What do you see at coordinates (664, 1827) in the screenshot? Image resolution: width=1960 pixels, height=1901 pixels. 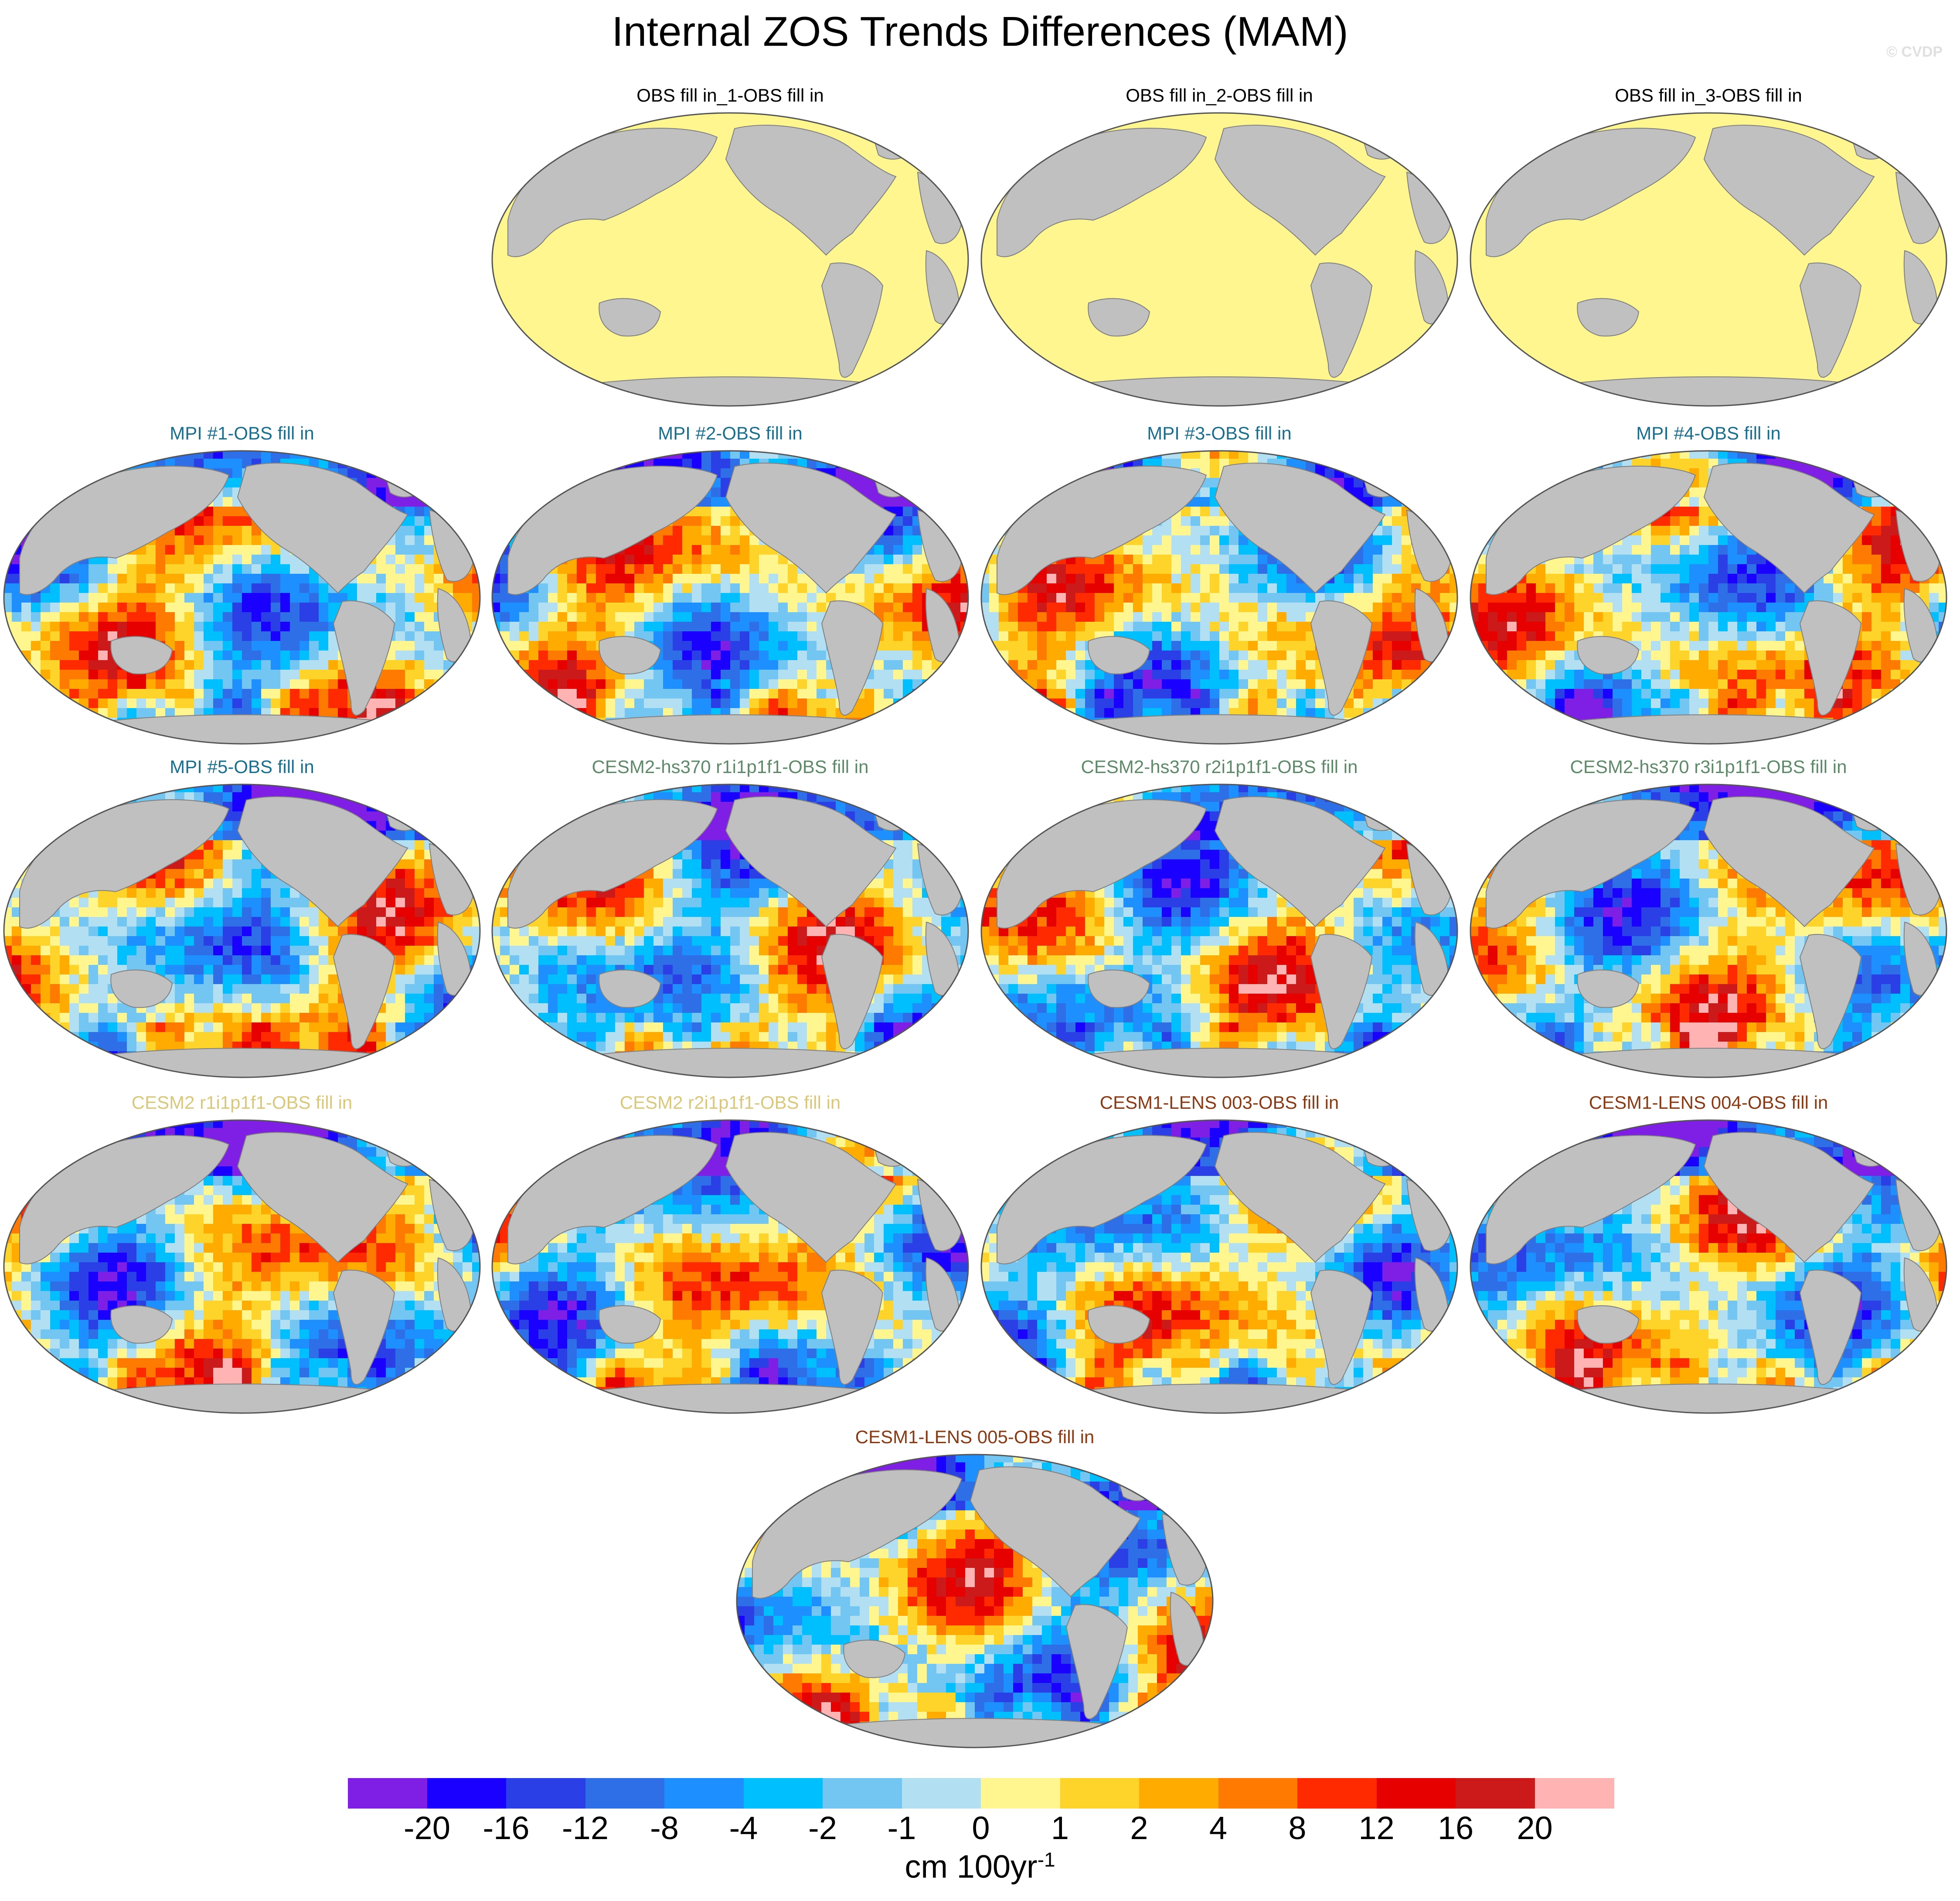 I see `colorbar-tick-label: -8` at bounding box center [664, 1827].